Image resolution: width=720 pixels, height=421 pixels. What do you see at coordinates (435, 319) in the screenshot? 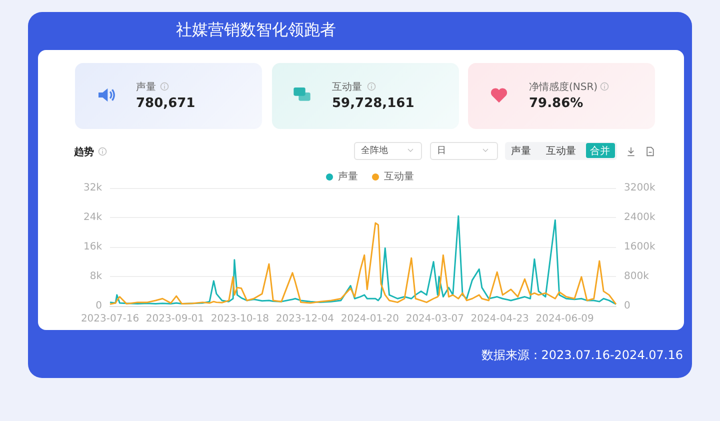
I see `x-tick-label: 2024-03-07` at bounding box center [435, 319].